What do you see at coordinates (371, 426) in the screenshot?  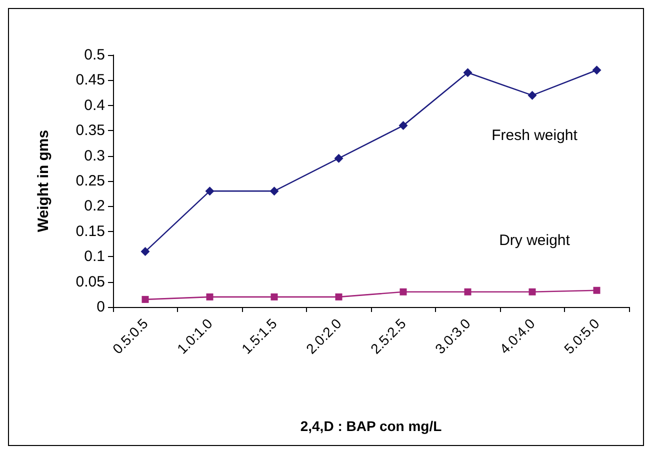 I see `x-axis-title: 2,4,D : BAP con mg/L` at bounding box center [371, 426].